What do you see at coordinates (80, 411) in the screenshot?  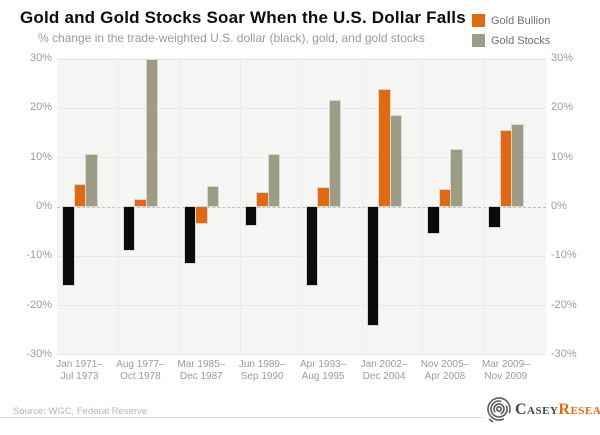 I see `source-note: Source: WGC, Federal Reserve` at bounding box center [80, 411].